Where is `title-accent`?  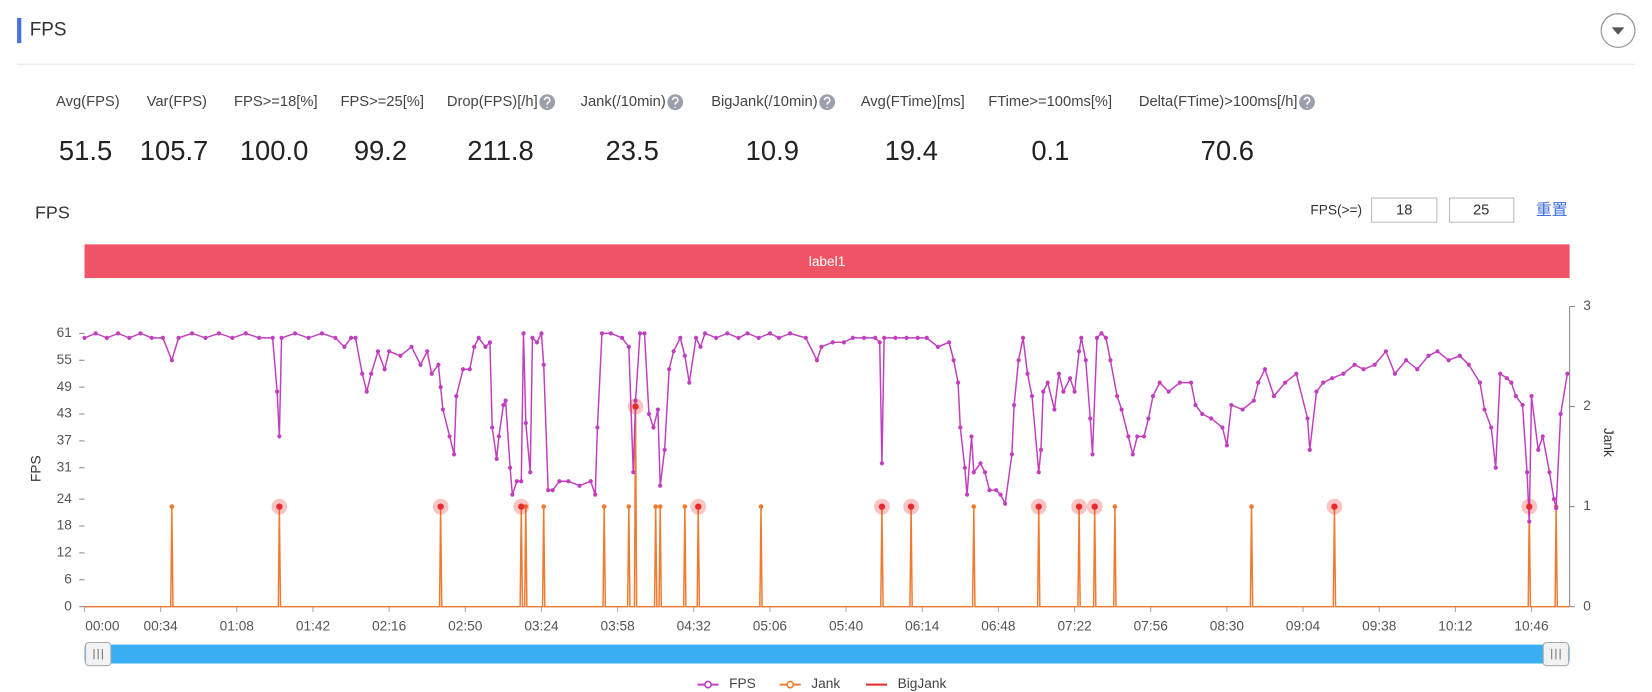 title-accent is located at coordinates (19, 30).